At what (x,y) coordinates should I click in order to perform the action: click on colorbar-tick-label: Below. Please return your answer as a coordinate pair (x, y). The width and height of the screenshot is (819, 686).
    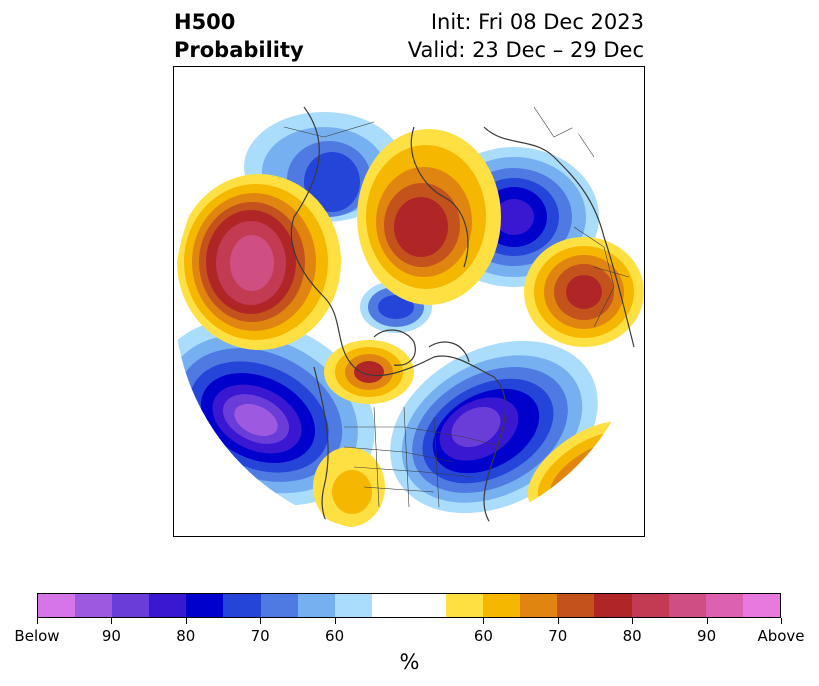
    Looking at the image, I should click on (37, 636).